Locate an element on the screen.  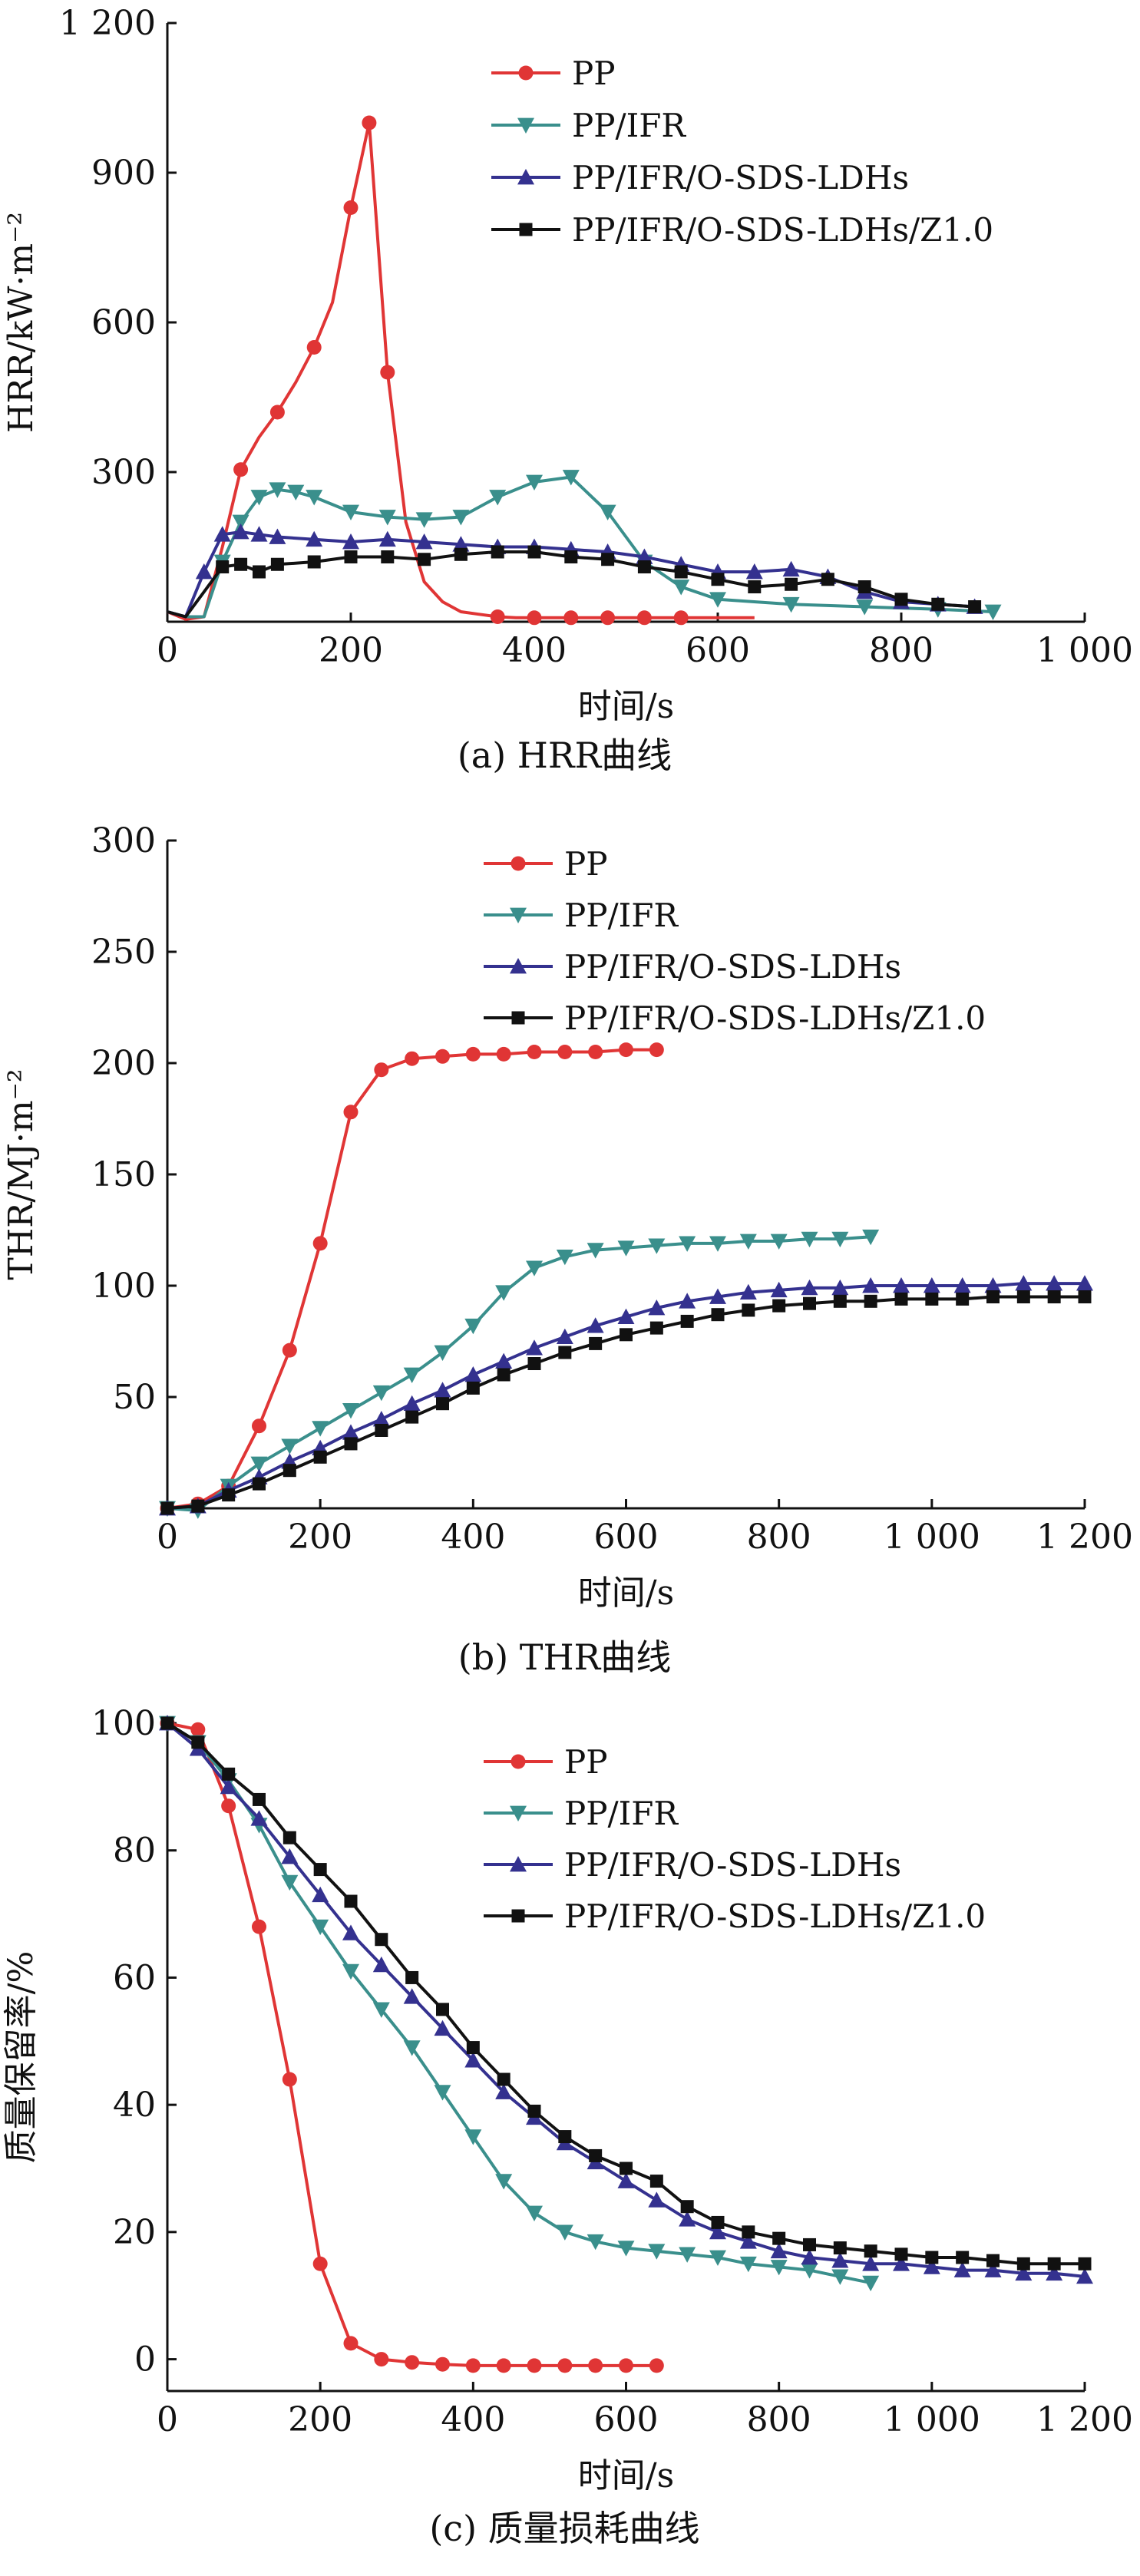
legend-label: PP is located at coordinates (586, 1762).